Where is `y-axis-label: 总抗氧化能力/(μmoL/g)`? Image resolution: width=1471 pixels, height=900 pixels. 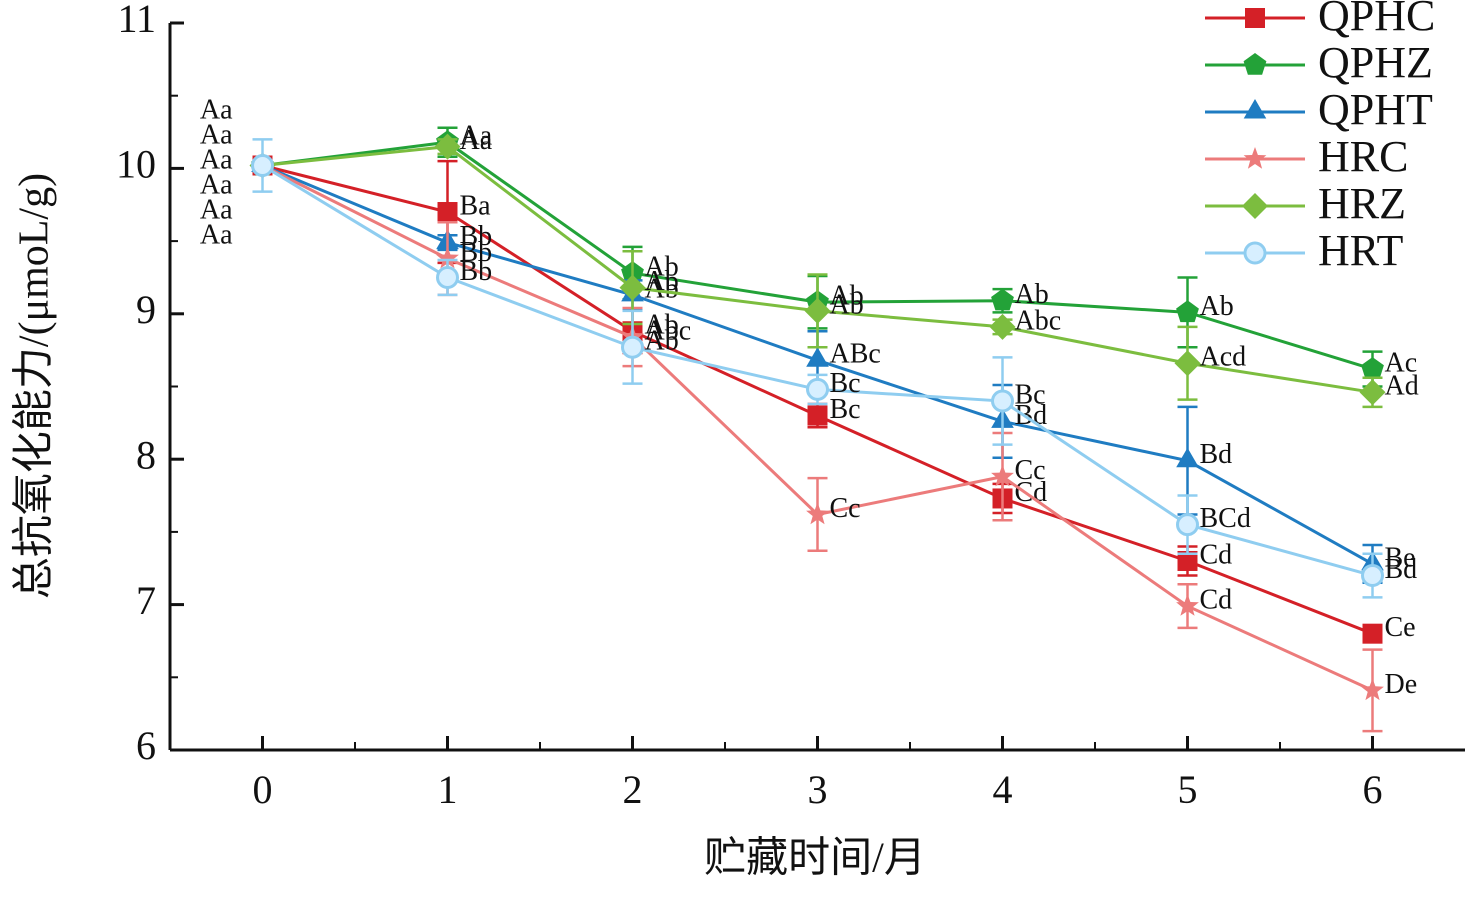 y-axis-label: 总抗氧化能力/(μmoL/g) is located at coordinates (34, 386).